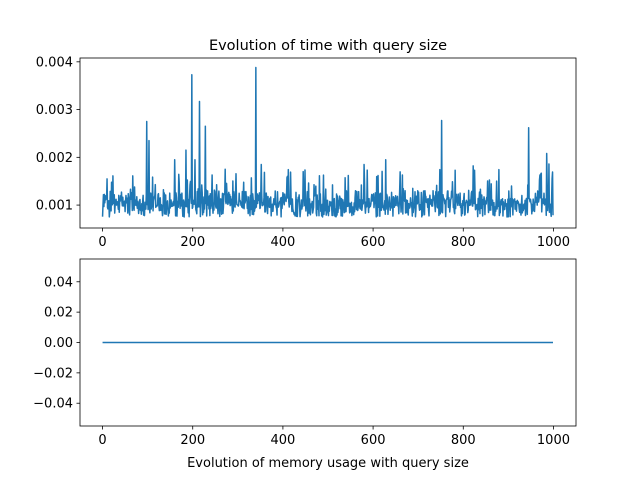  I want to click on time-plot-y-tick-label: 0.003, so click(54, 110).